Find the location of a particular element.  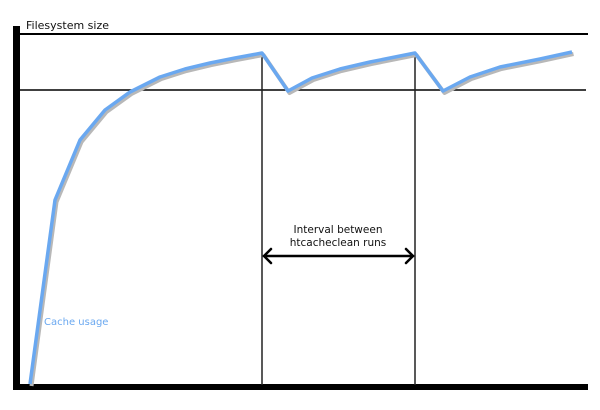

x-axis is located at coordinates (300, 387).